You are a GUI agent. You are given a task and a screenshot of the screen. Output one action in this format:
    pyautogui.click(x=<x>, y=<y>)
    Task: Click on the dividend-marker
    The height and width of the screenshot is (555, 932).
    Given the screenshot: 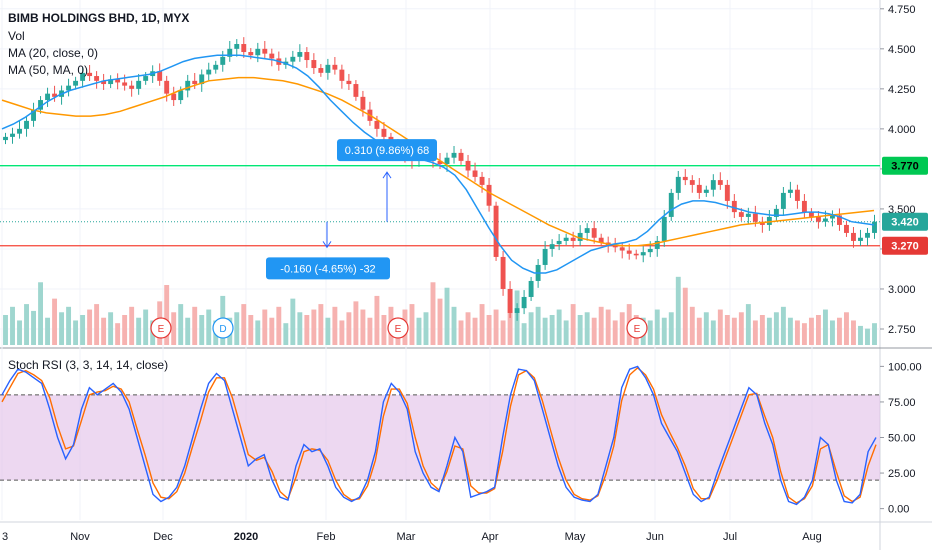 What is the action you would take?
    pyautogui.click(x=223, y=328)
    